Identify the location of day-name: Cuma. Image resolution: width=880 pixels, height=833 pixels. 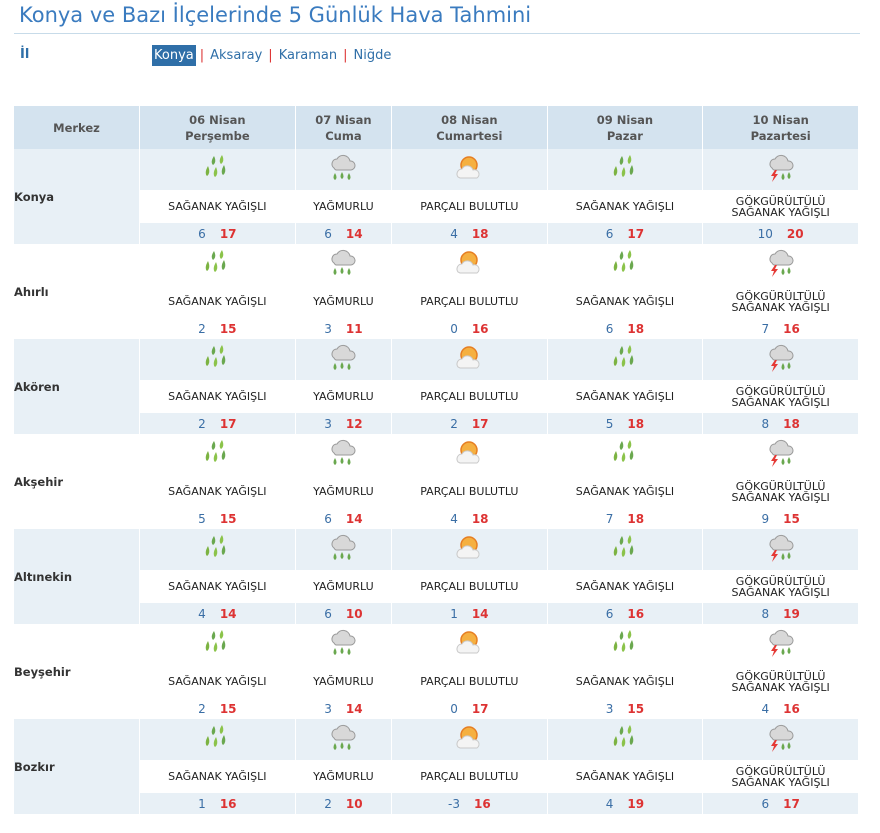
(343, 135).